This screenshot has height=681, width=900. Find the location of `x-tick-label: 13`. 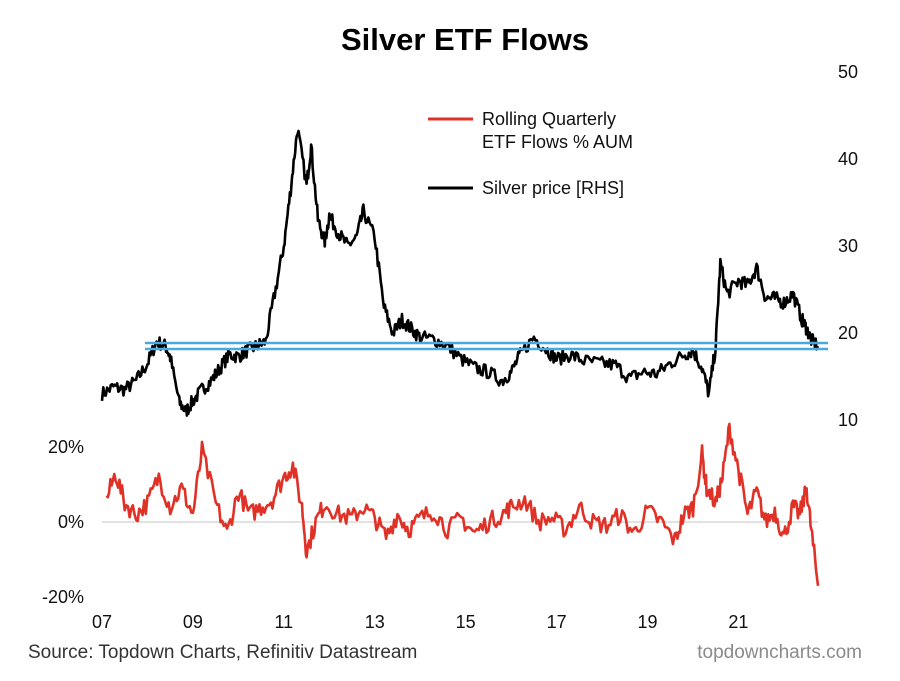

x-tick-label: 13 is located at coordinates (375, 622).